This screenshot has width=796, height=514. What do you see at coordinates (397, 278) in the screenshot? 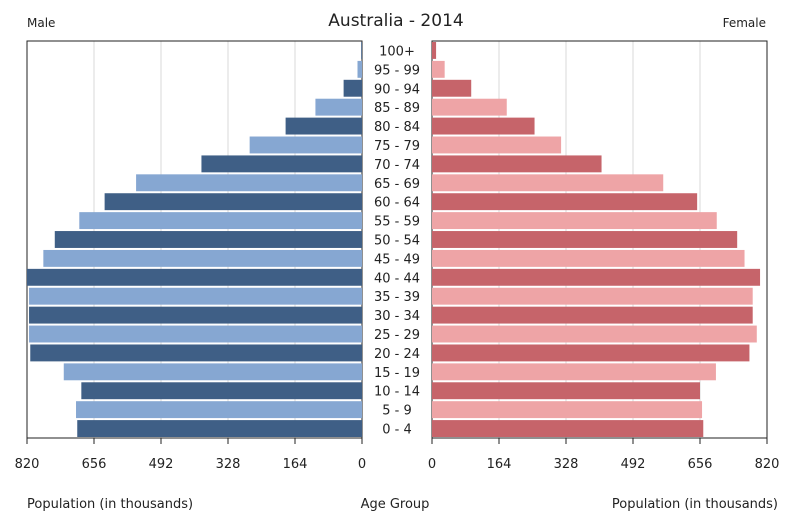
I see `age-group-label-8: 40 - 44` at bounding box center [397, 278].